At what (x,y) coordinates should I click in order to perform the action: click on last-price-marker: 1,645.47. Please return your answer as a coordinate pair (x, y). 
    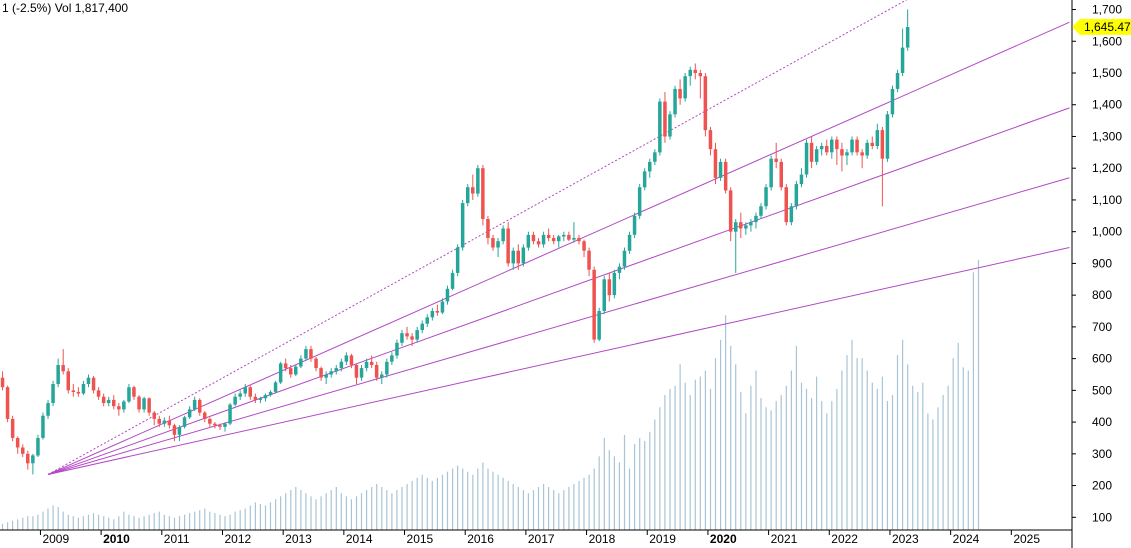
    Looking at the image, I should click on (1101, 26).